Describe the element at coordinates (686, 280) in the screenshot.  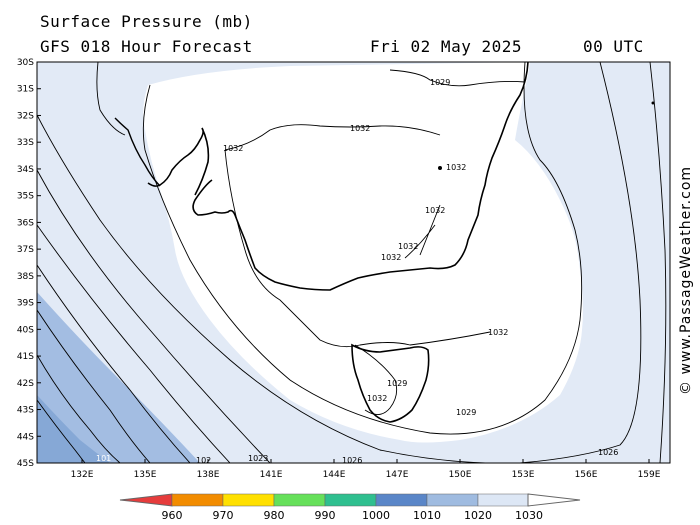
I see `copyright-text: © www.PassageWeather.com` at that location.